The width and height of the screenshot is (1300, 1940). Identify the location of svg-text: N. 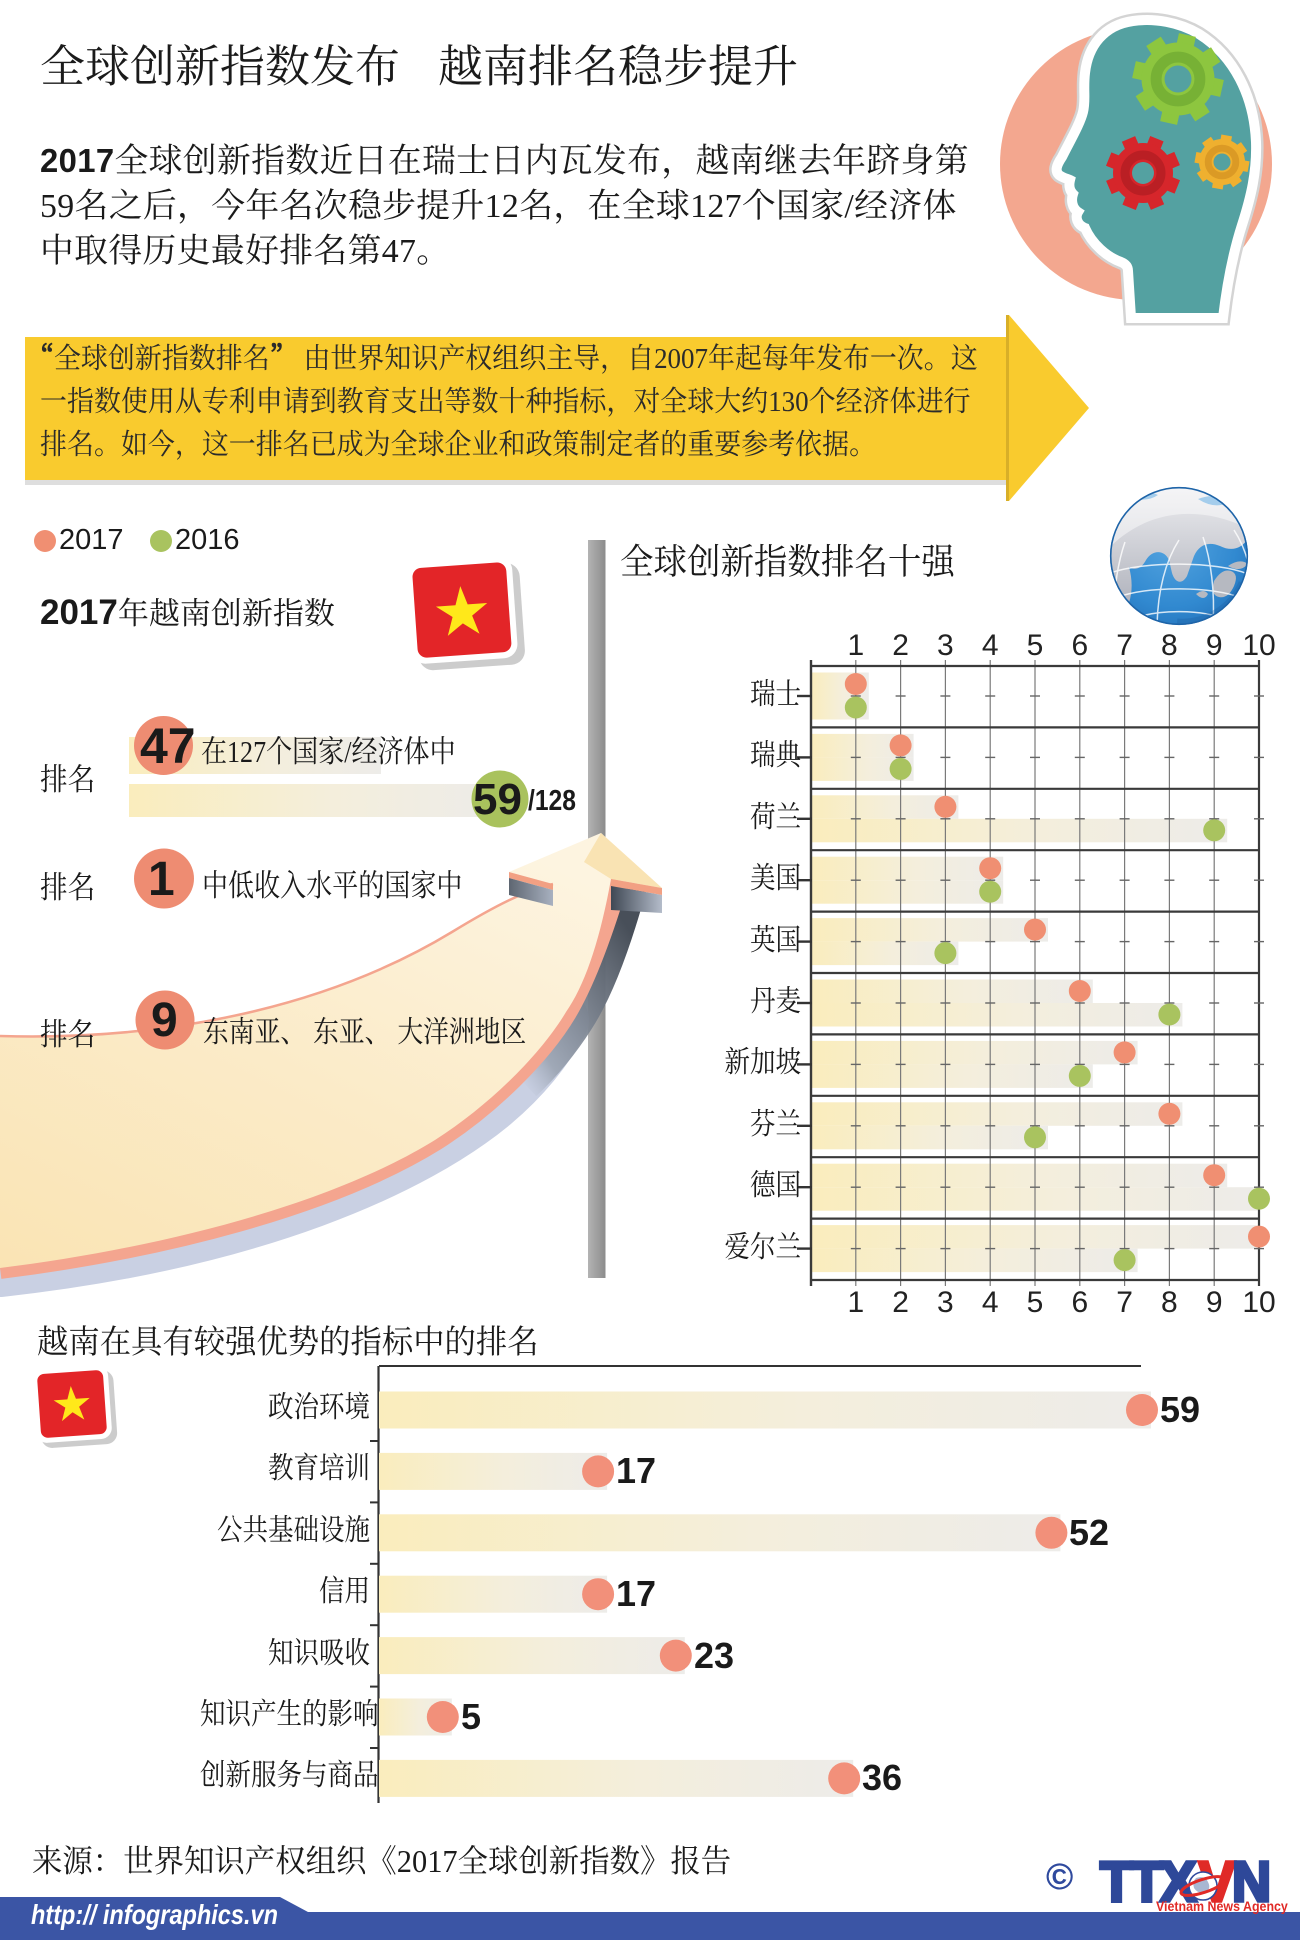
(1250, 1882).